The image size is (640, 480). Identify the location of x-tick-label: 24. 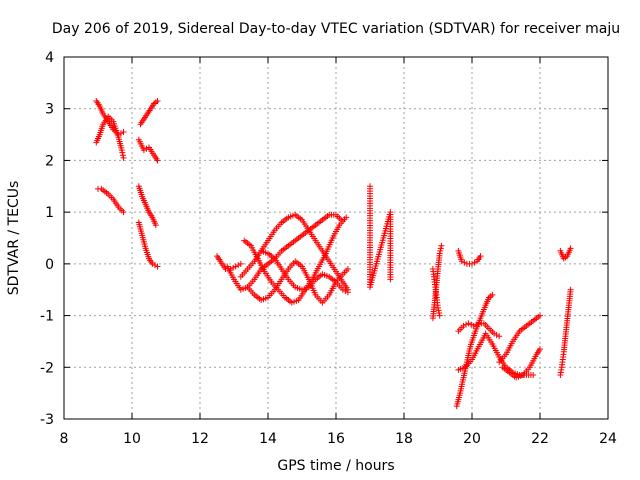
(608, 439).